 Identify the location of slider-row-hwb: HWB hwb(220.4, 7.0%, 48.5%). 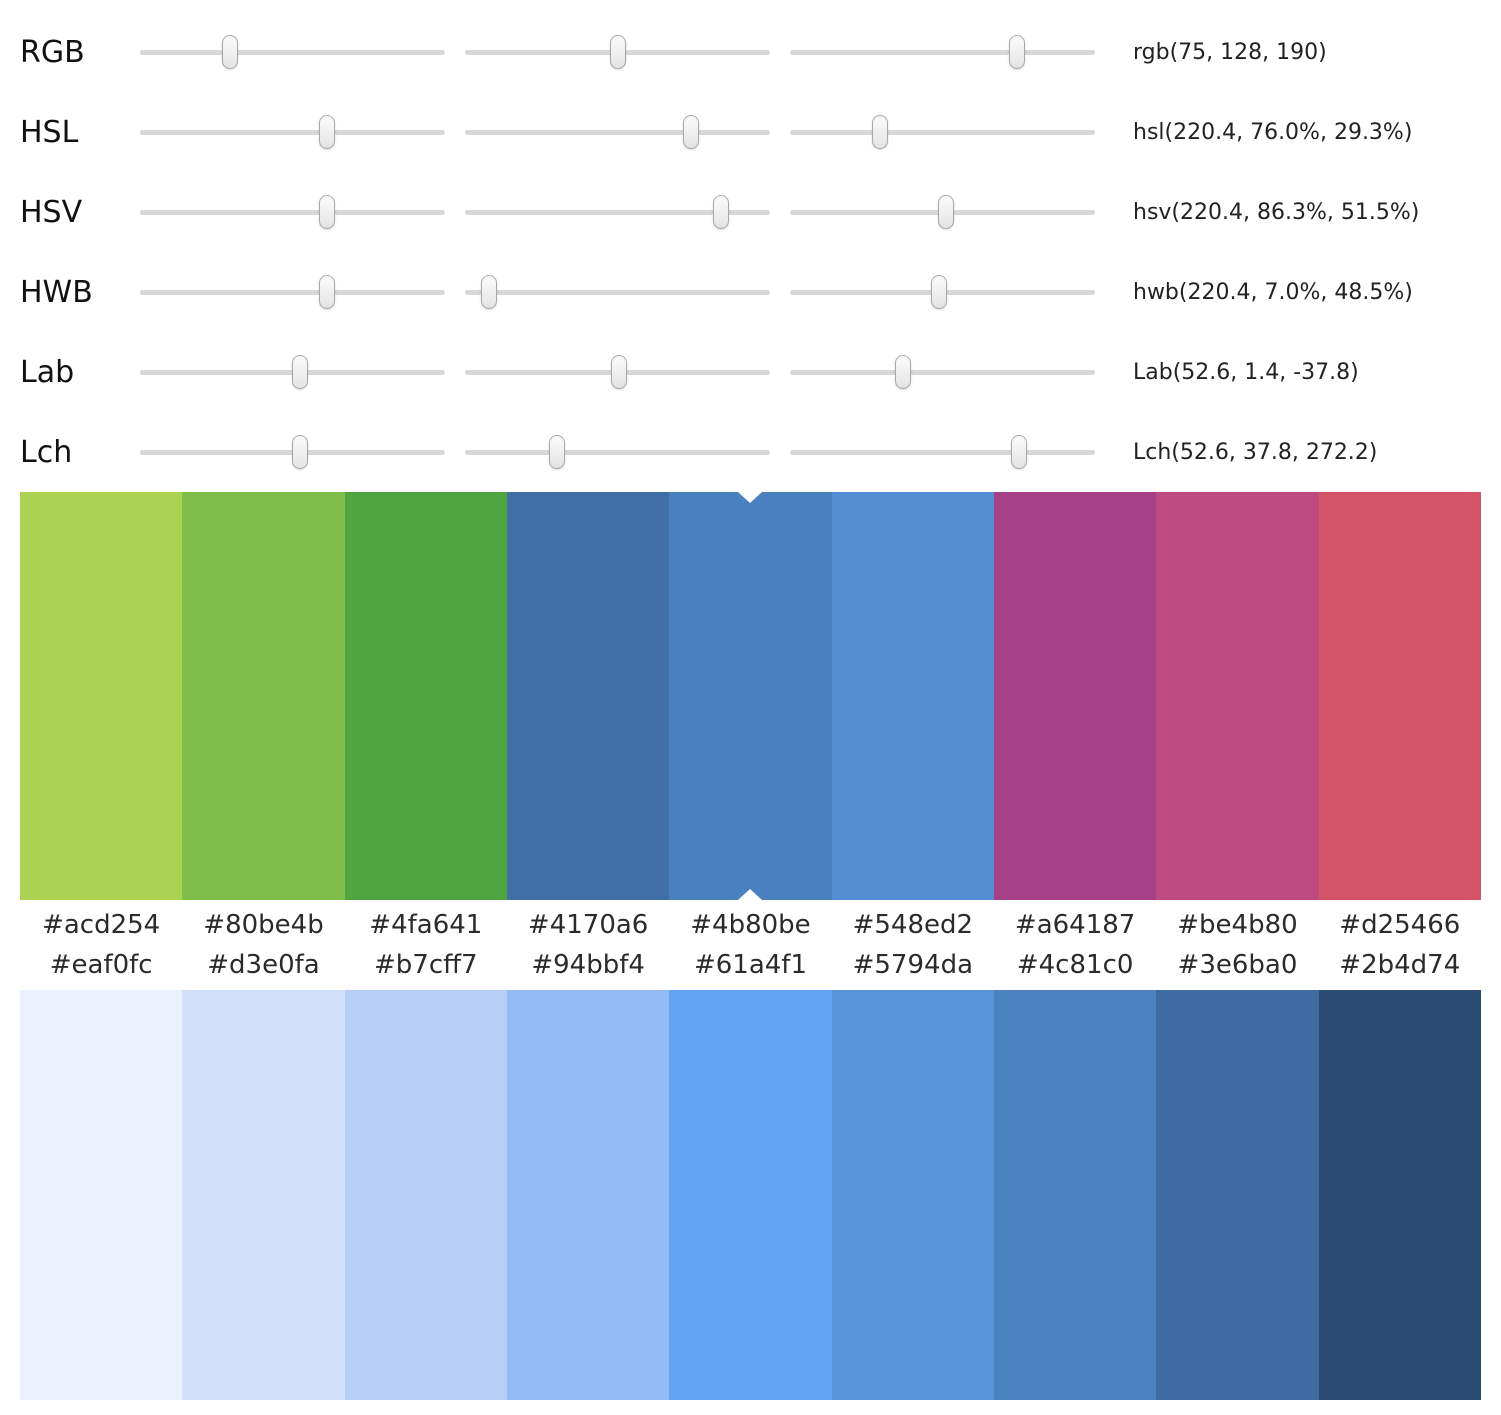
(750, 292).